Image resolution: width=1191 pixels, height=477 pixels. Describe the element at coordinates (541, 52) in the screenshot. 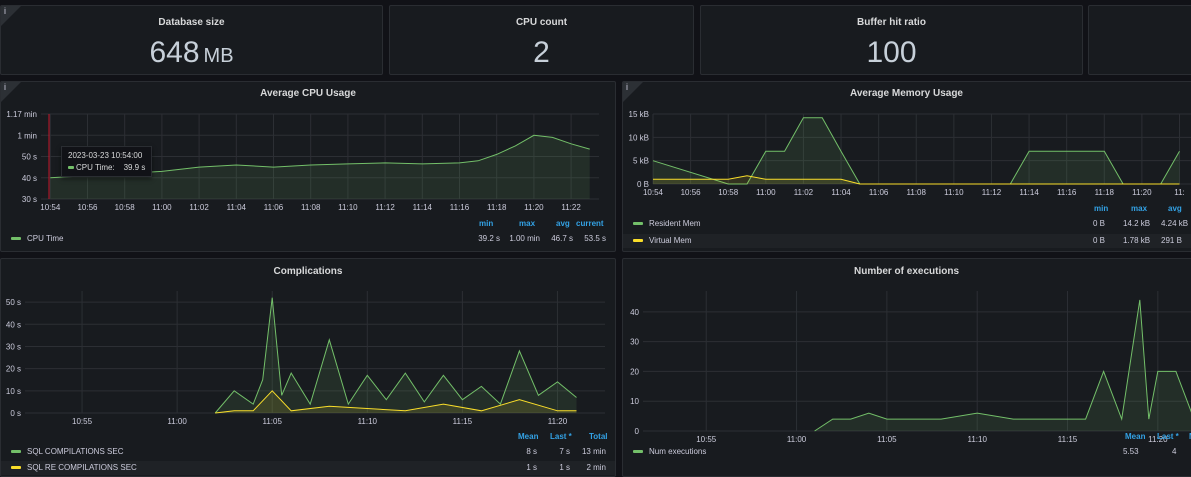

I see `stat-value: 2` at that location.